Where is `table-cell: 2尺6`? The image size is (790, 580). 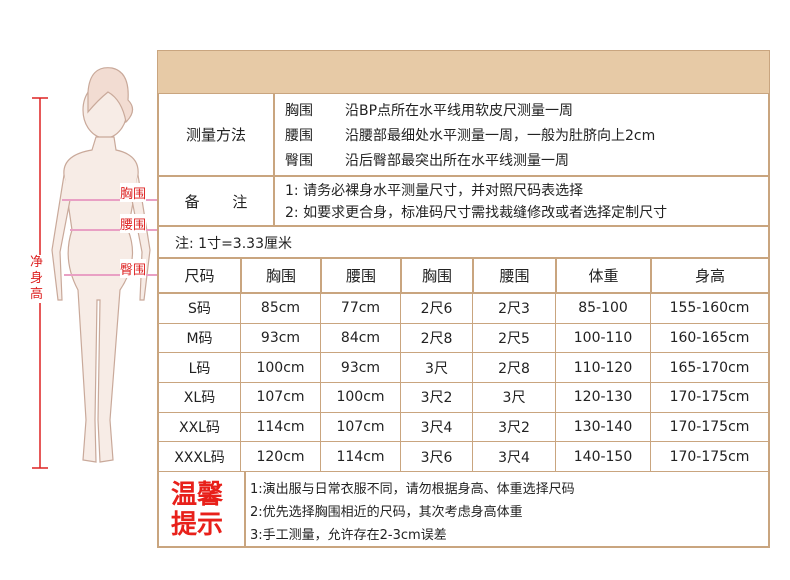
table-cell: 2尺6 is located at coordinates (437, 308).